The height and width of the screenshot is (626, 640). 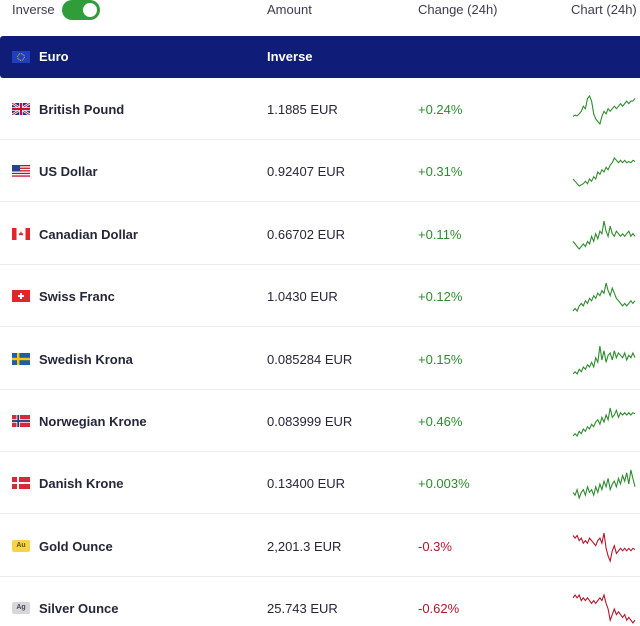 What do you see at coordinates (79, 609) in the screenshot?
I see `currency-name-link: Silver Ounce` at bounding box center [79, 609].